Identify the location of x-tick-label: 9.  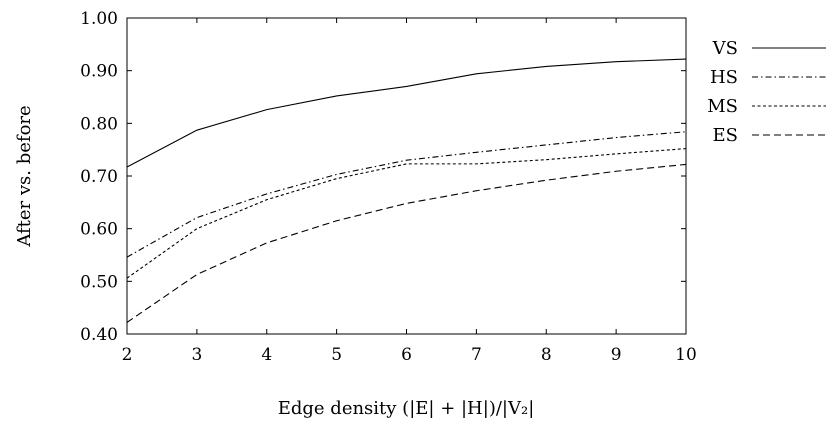
(616, 355).